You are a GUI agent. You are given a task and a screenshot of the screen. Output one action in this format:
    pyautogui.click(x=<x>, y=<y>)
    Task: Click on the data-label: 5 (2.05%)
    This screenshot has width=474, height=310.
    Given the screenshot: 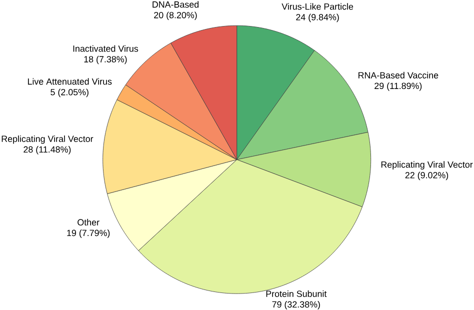 What is the action you would take?
    pyautogui.click(x=69, y=92)
    